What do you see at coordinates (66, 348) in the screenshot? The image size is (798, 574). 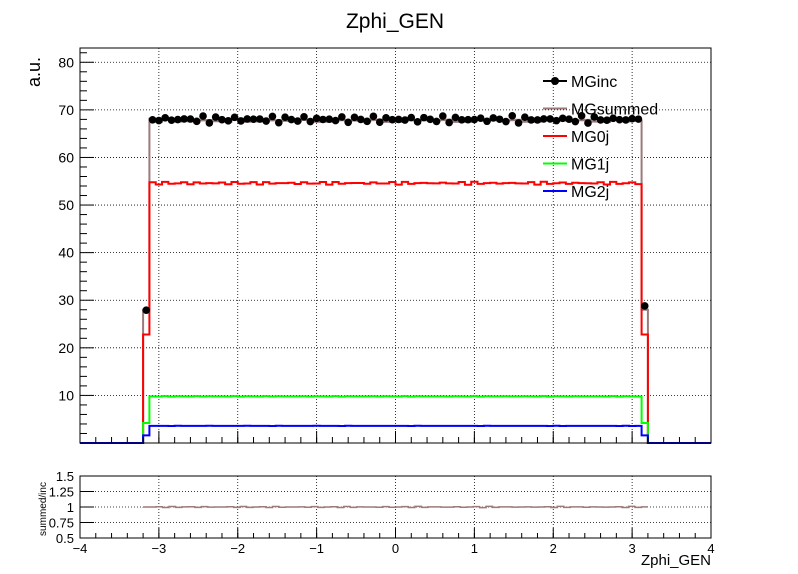 I see `y-tick-label: 20` at bounding box center [66, 348].